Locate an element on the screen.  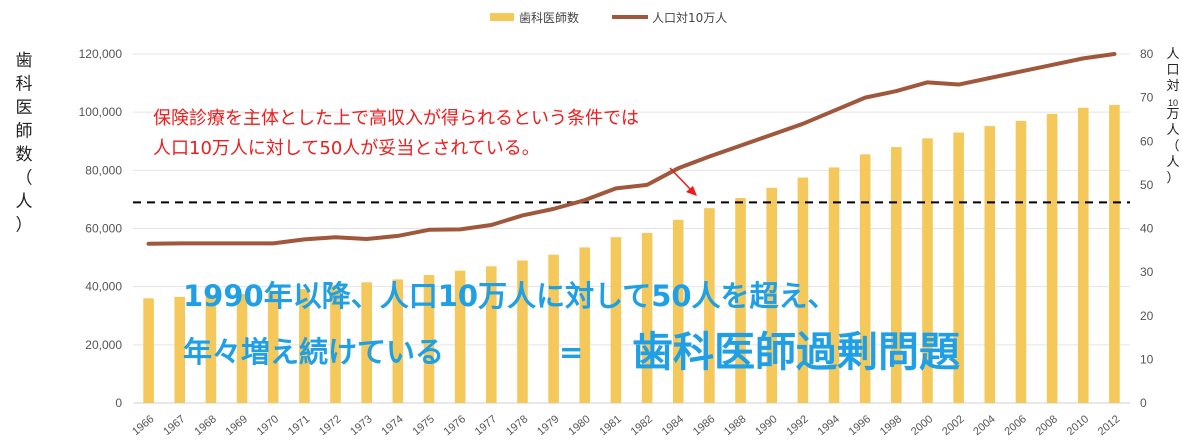
x-tick-label: 1969 is located at coordinates (237, 425).